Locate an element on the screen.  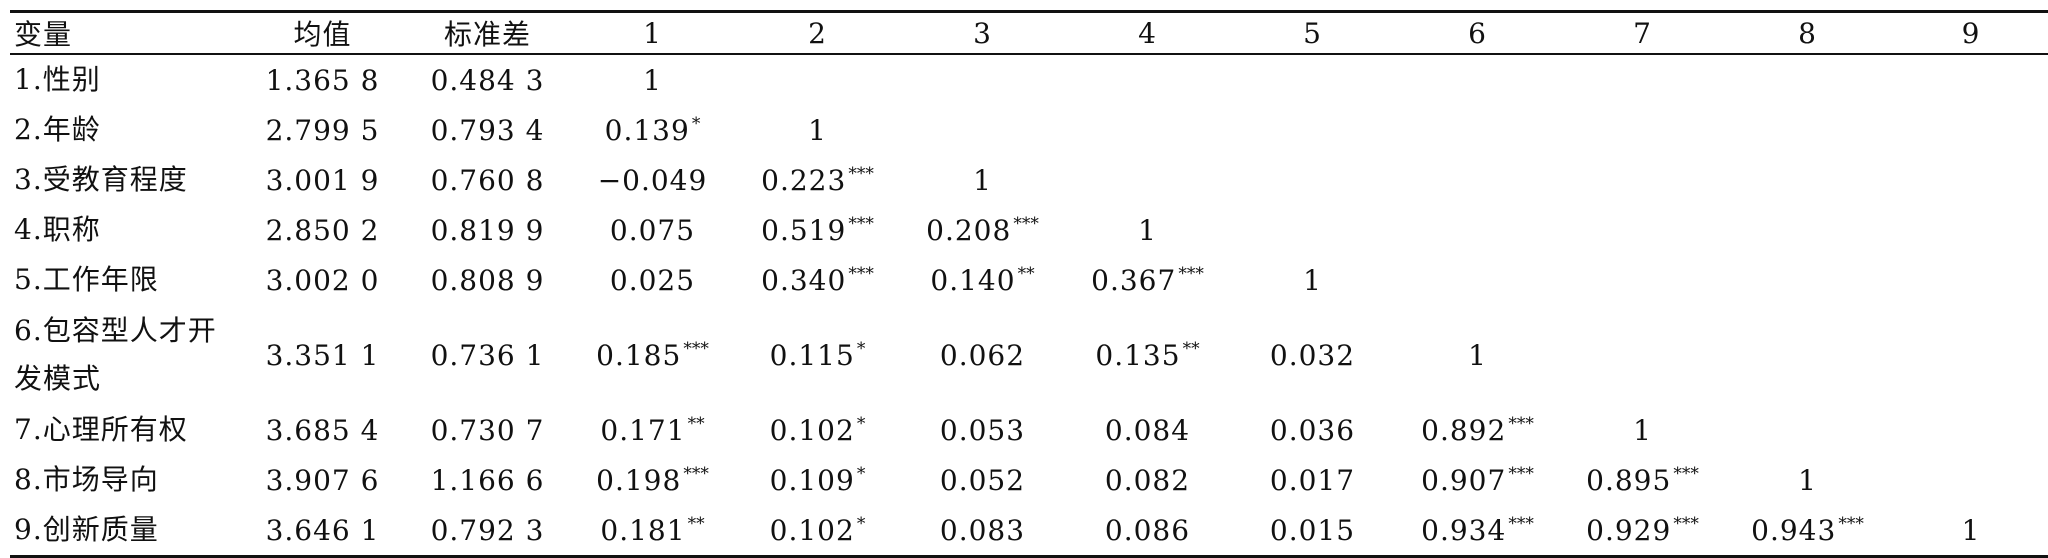
correlation-value-group: 0.198 *** is located at coordinates (652, 480).